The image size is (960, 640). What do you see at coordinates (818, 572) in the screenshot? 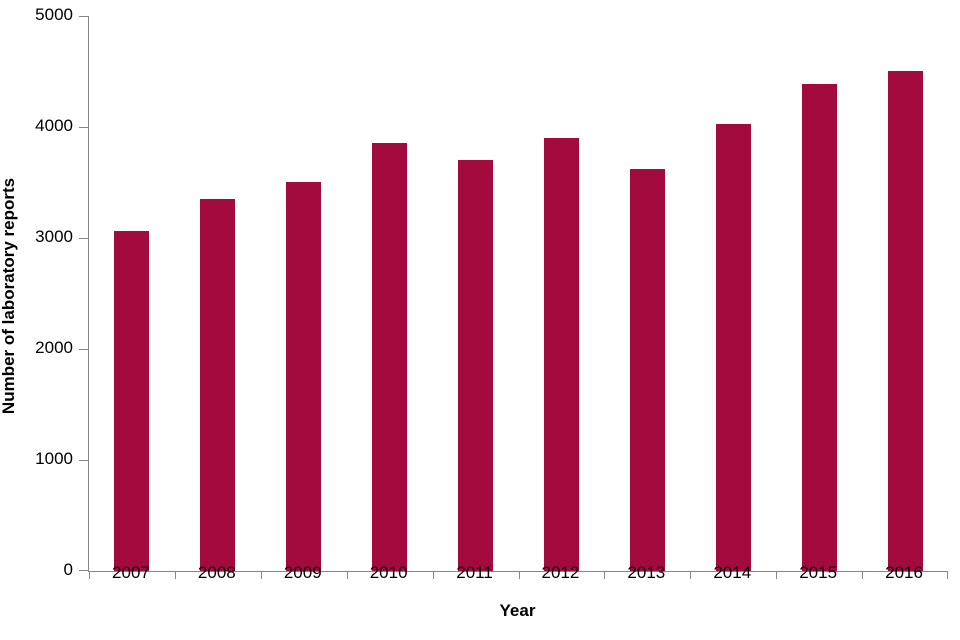
I see `x-tick-label: 2015` at bounding box center [818, 572].